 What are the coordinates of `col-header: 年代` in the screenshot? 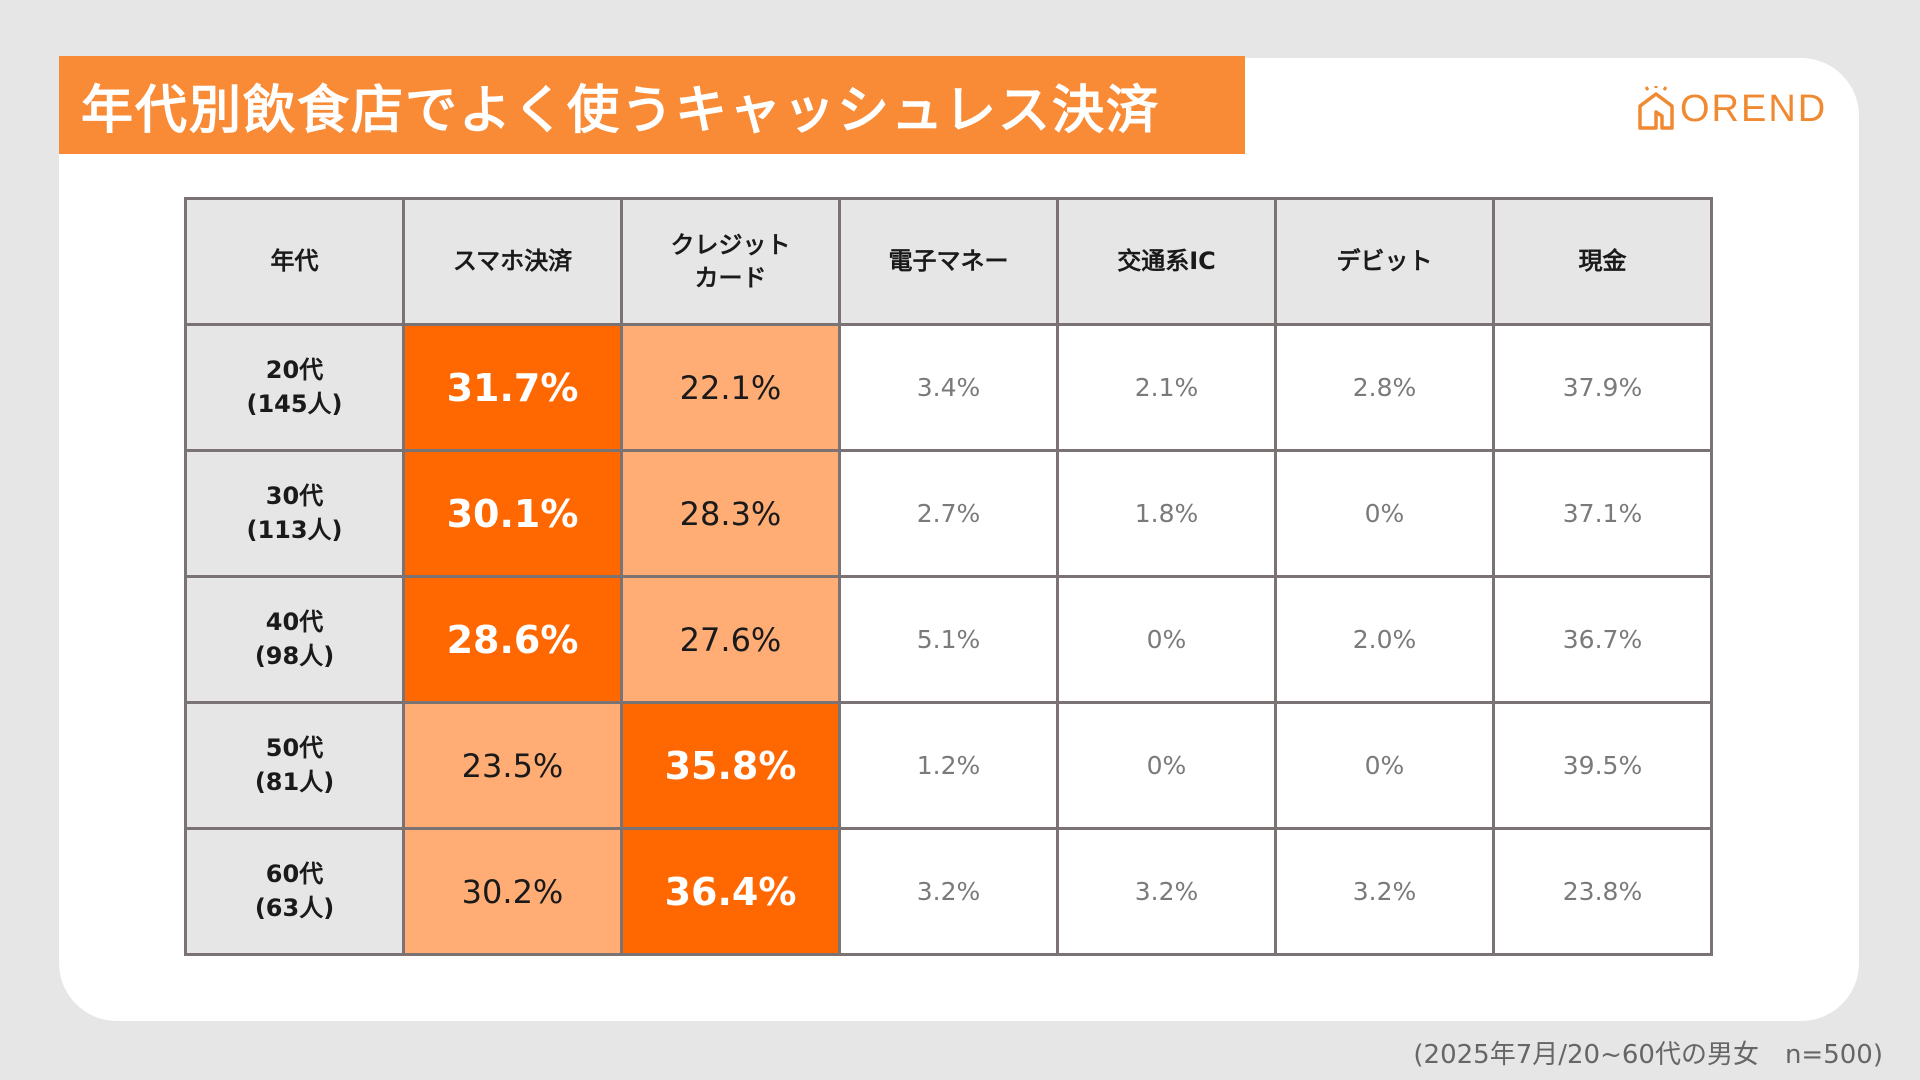 It's located at (294, 261).